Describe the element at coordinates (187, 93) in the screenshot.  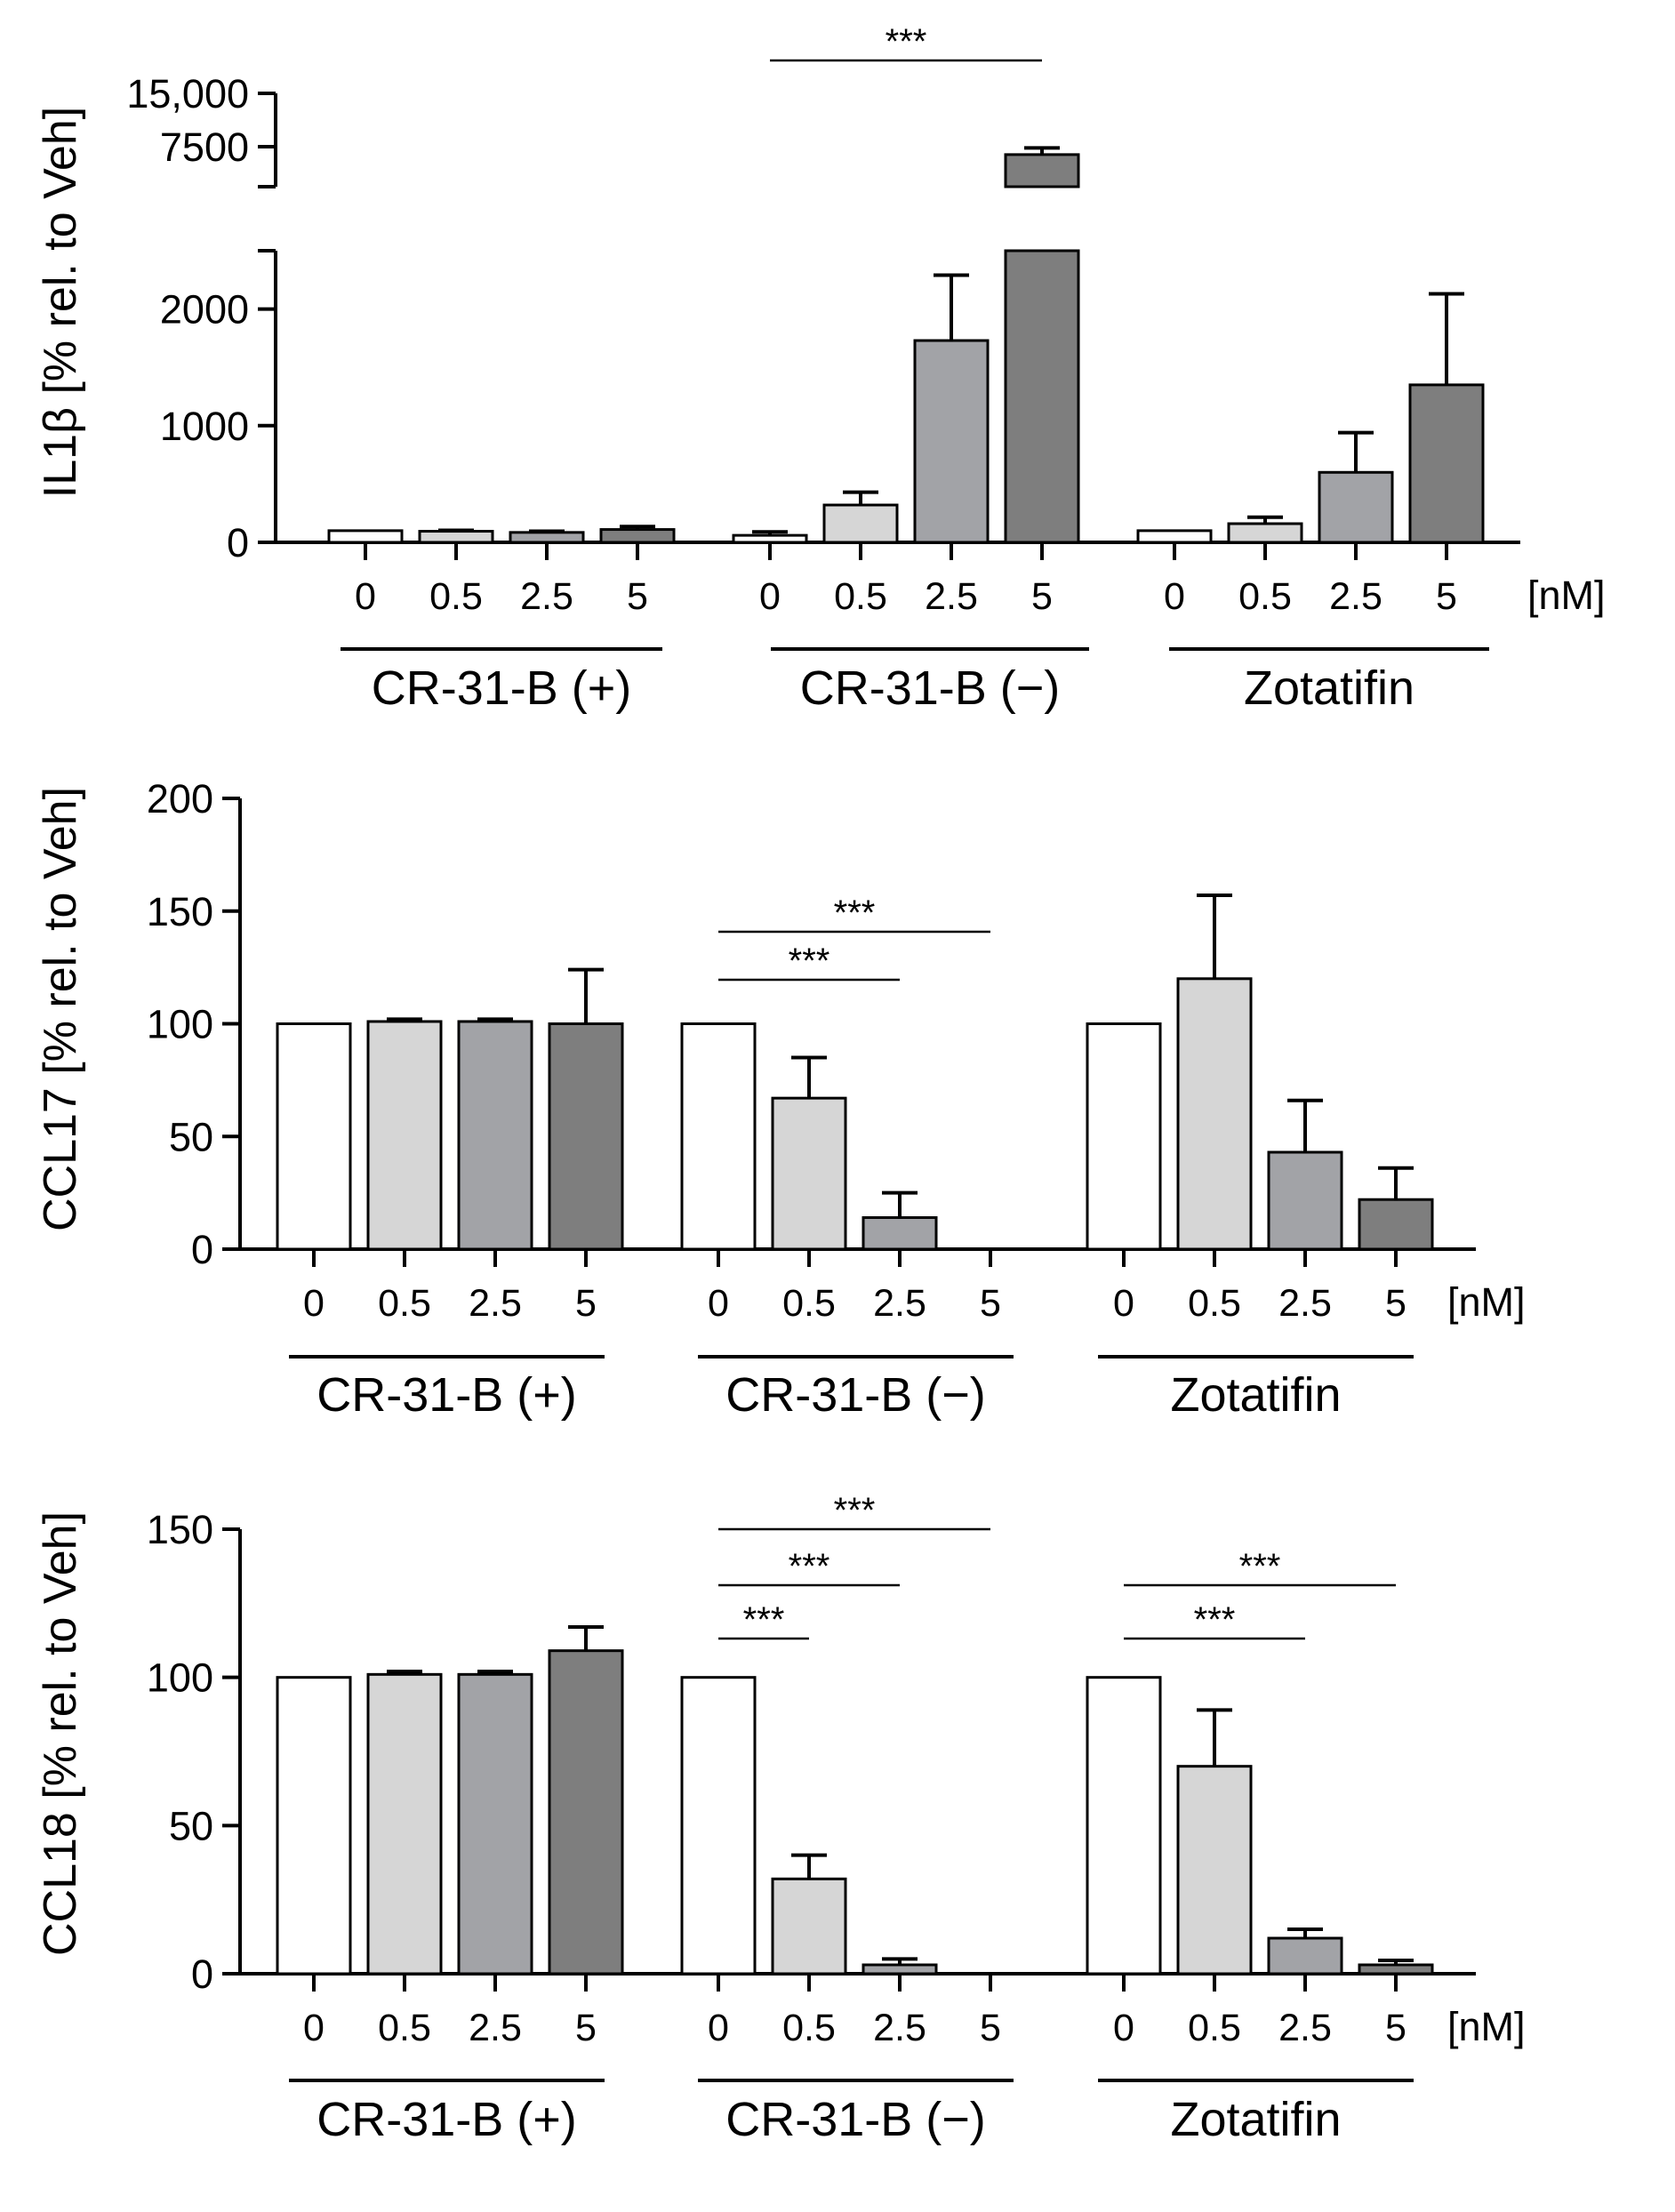
I see `y-tick-label: 15,000` at that location.